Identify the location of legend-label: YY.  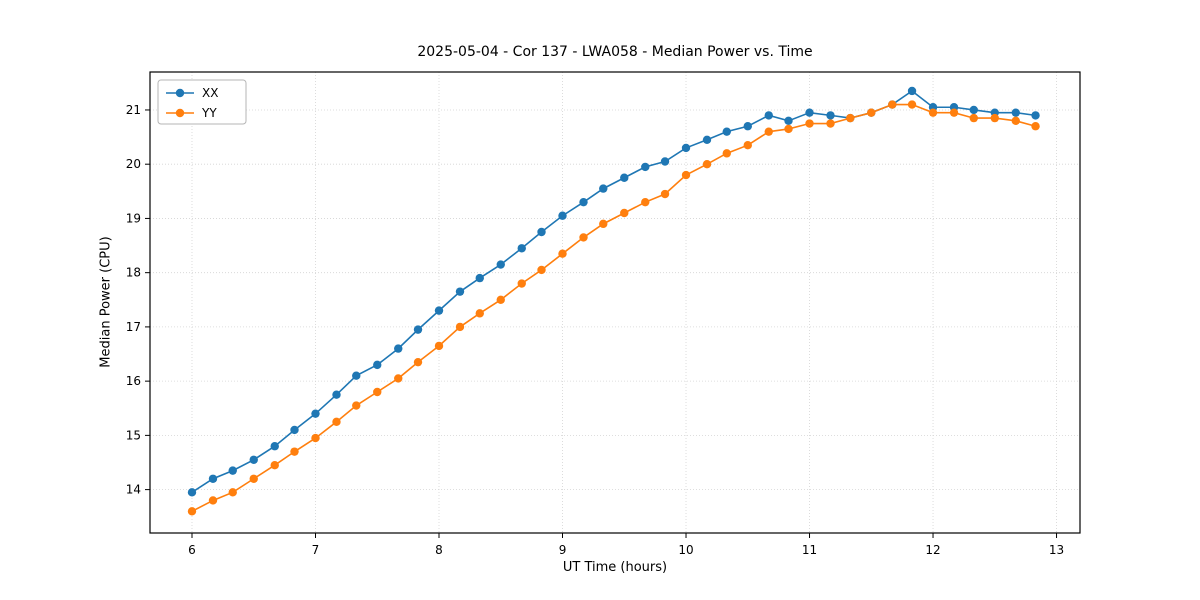
(209, 113).